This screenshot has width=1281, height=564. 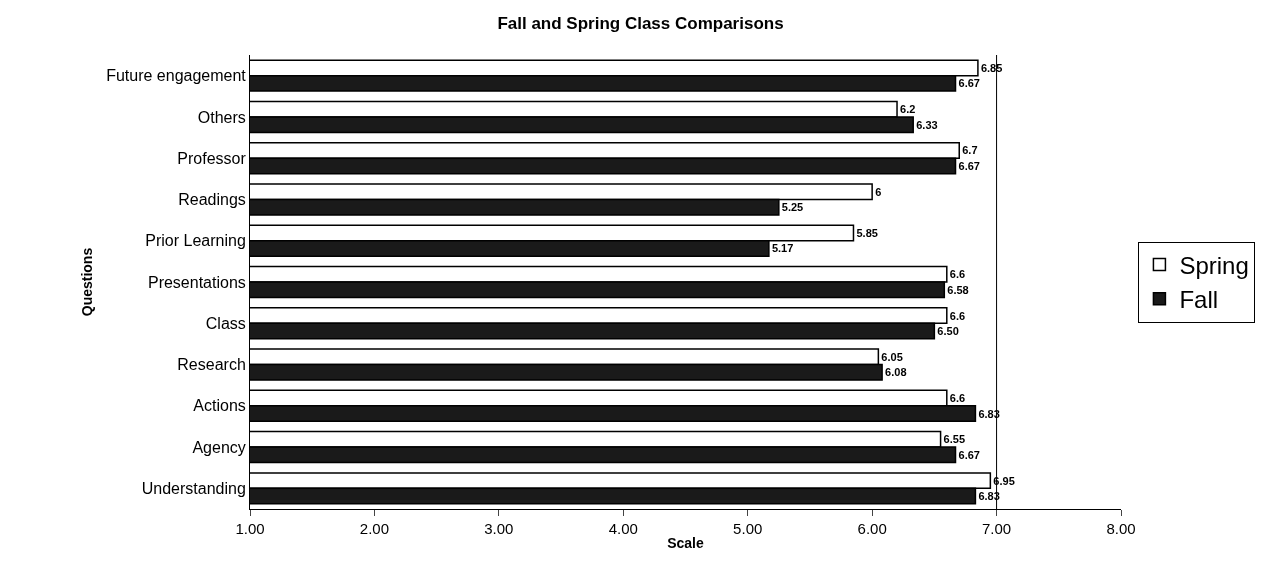 What do you see at coordinates (792, 207) in the screenshot?
I see `data-label: 5.25` at bounding box center [792, 207].